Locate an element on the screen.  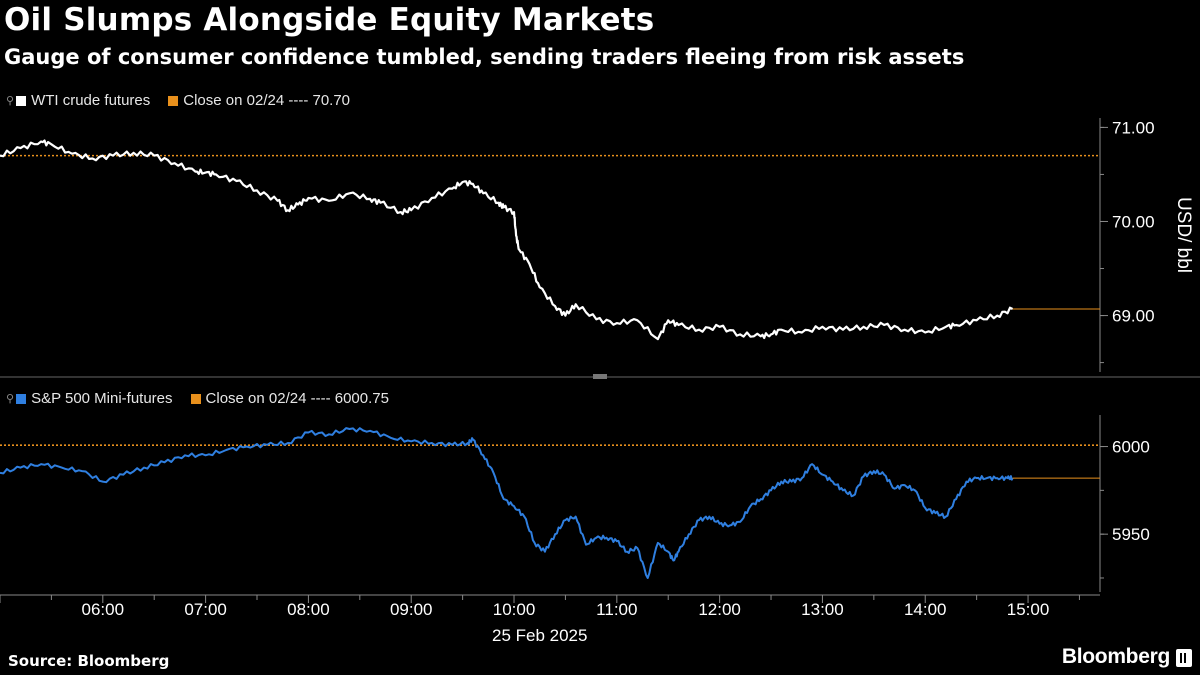
legend-wti: WTI crude futures is located at coordinates (83, 100).